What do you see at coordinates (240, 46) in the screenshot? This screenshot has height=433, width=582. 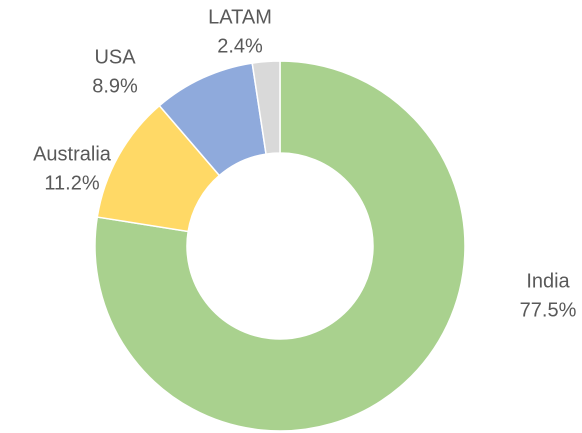 I see `slice-value-label: 2.4%` at bounding box center [240, 46].